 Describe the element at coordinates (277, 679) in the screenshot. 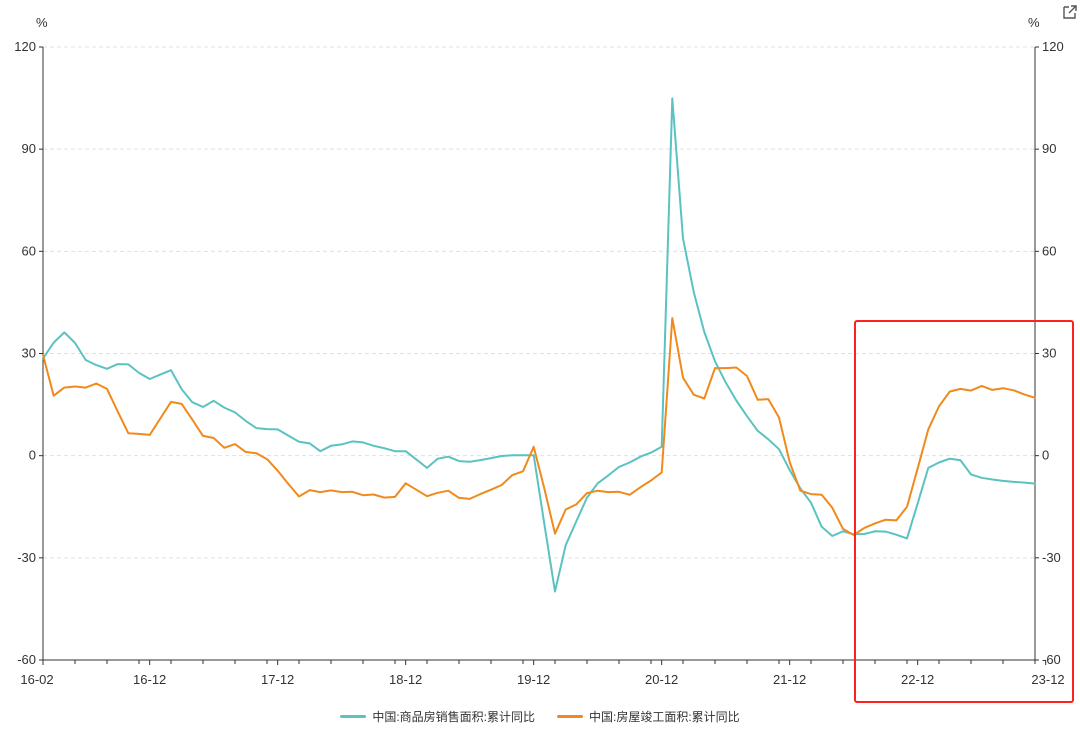

I see `x-tick-label: 17-12` at that location.